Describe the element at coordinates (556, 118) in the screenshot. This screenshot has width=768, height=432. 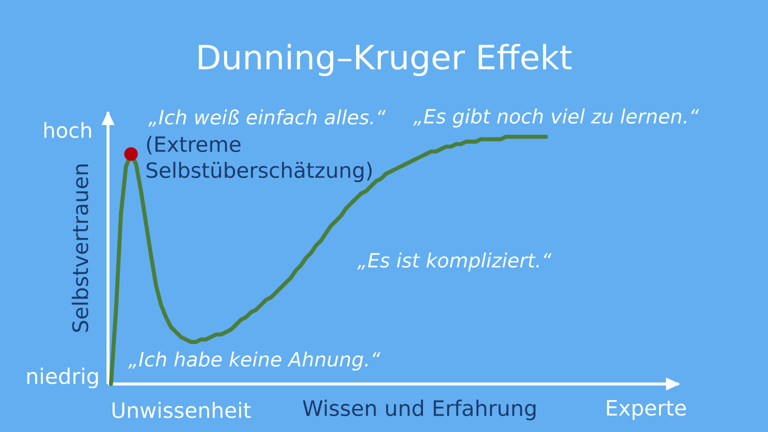
I see `text: „Es gibt noch viel zu lernen.“` at that location.